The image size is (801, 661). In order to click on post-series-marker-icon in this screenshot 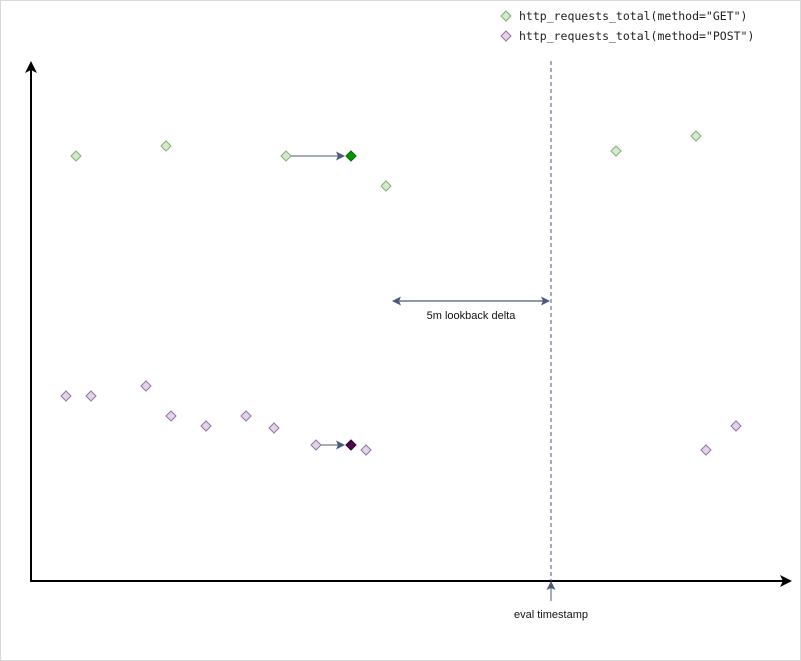, I will do `click(506, 36)`.